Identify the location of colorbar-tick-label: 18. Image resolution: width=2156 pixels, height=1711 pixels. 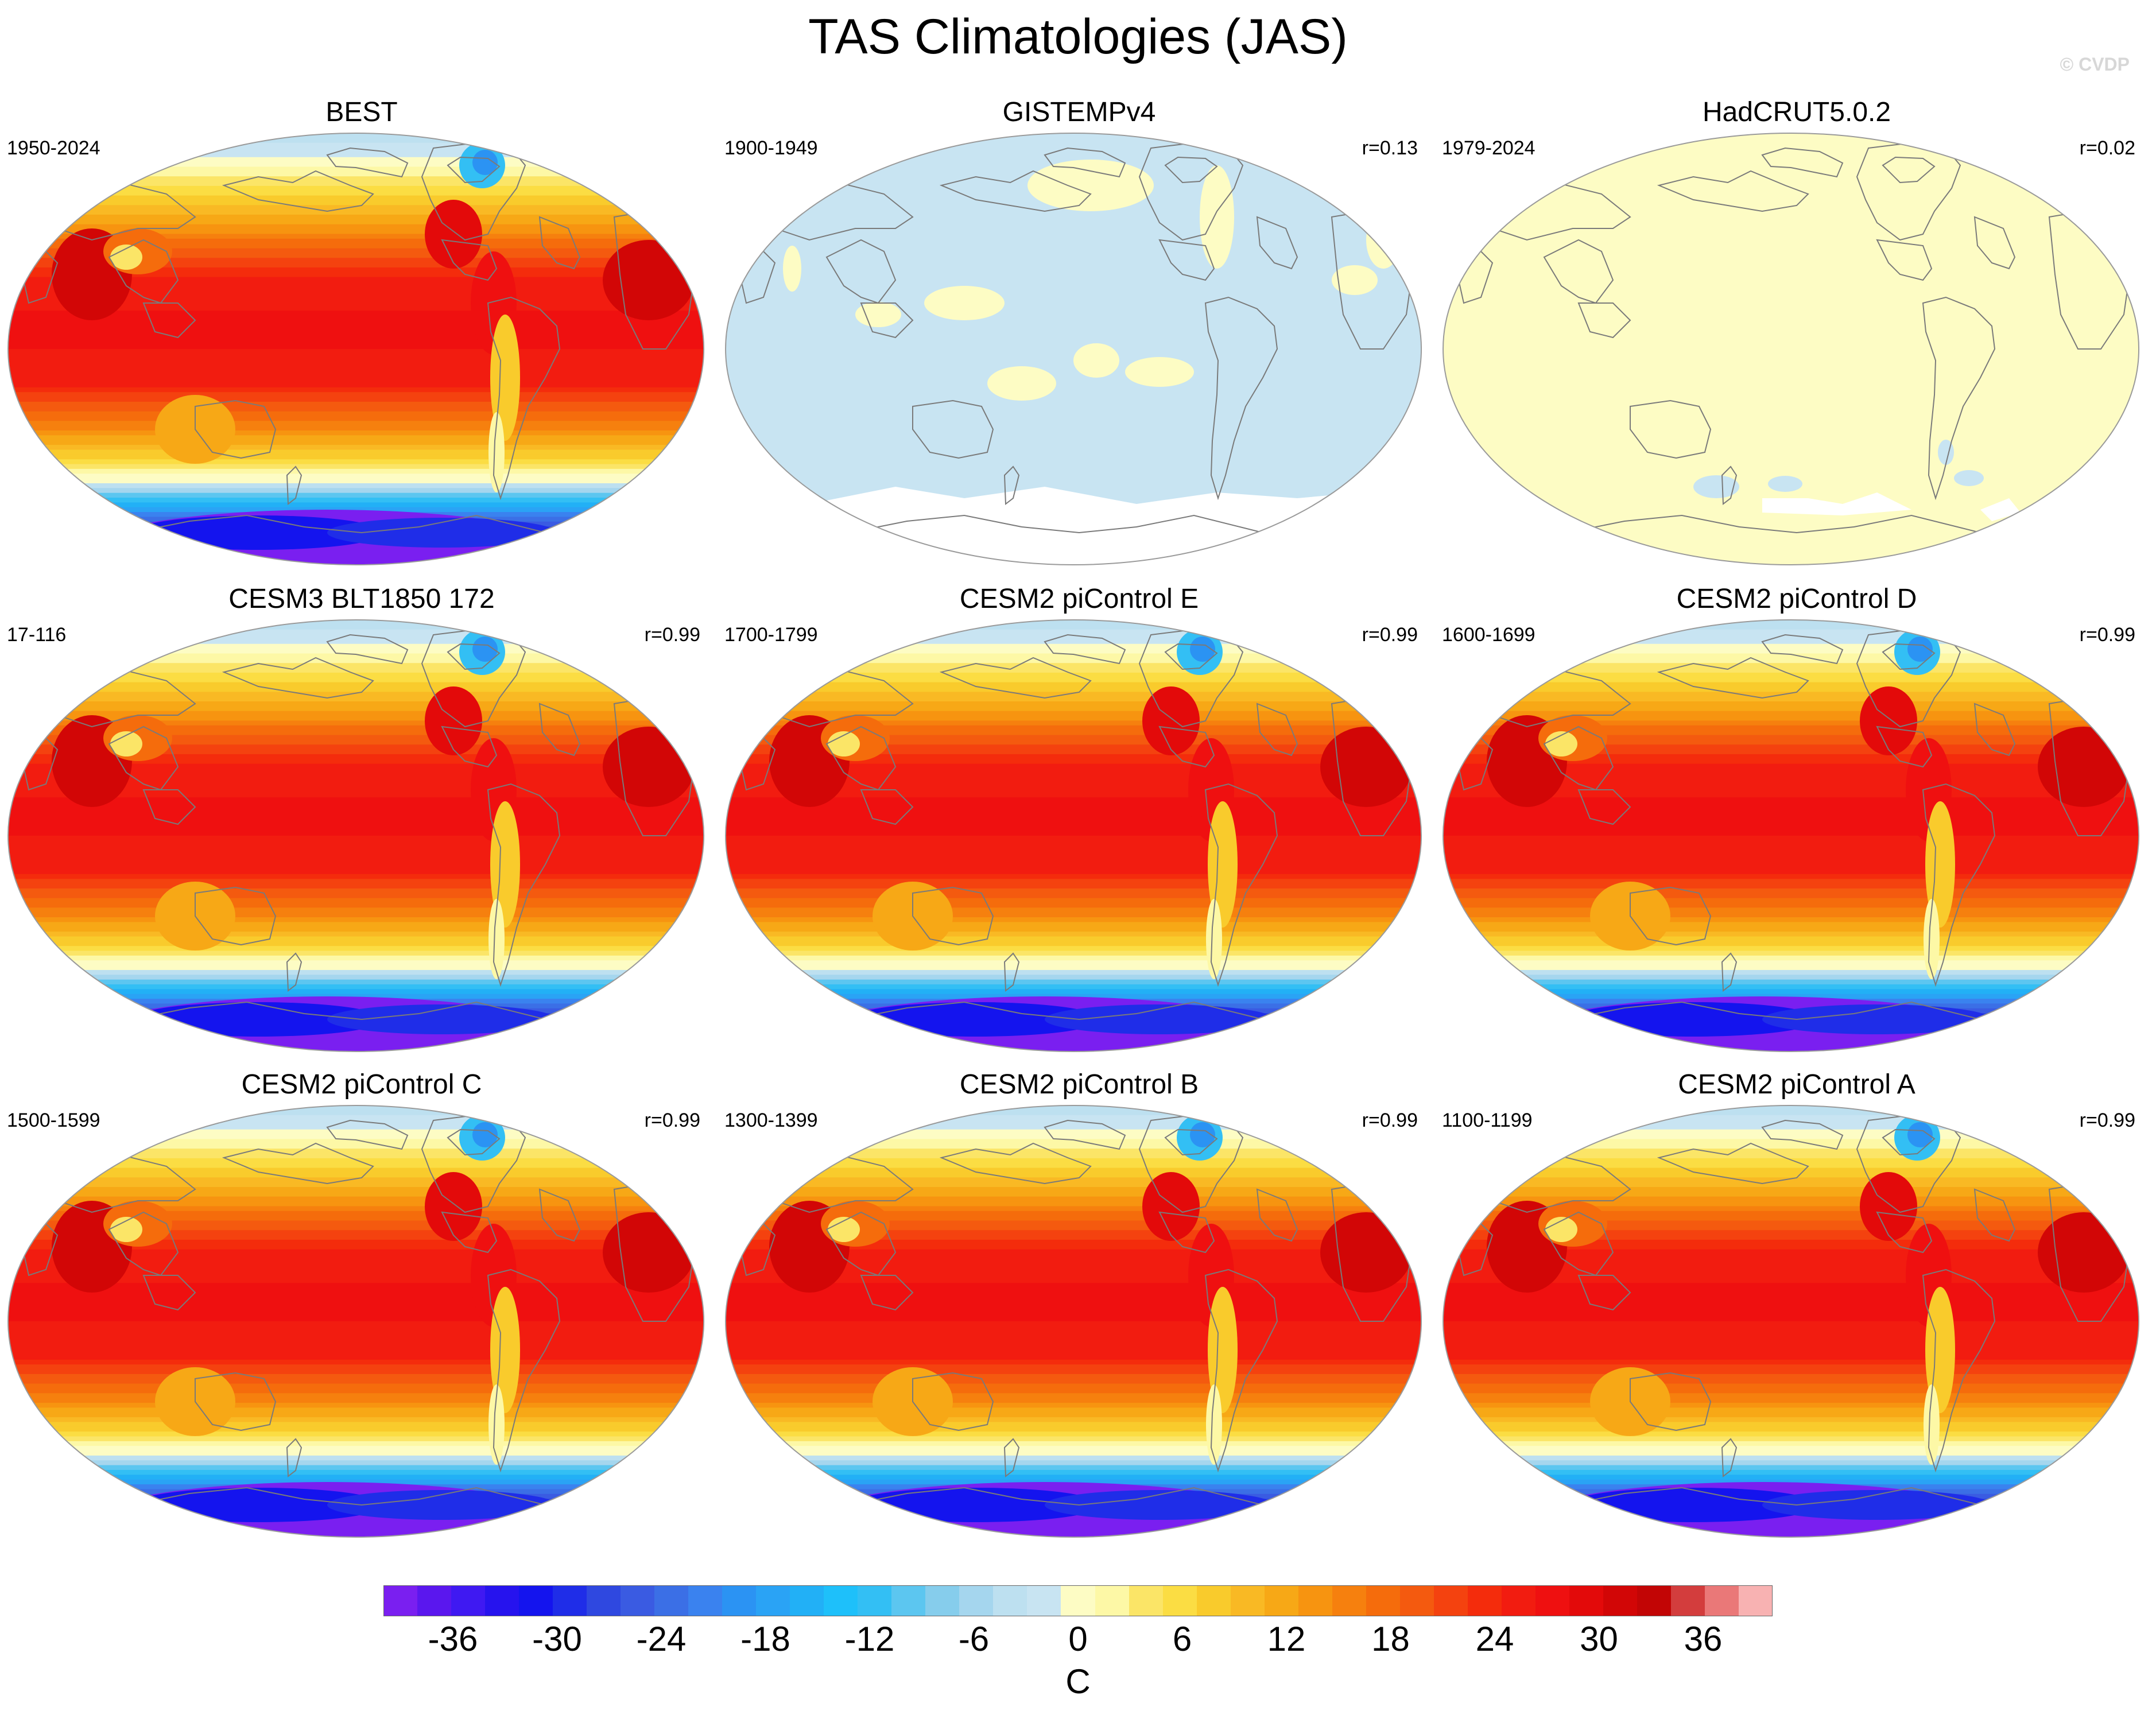
(1390, 1639).